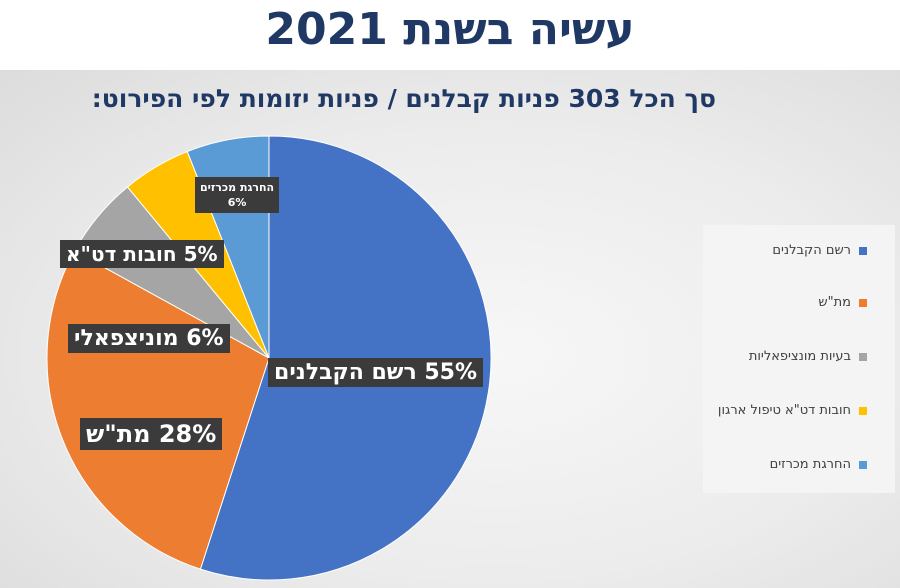  Describe the element at coordinates (810, 464) in the screenshot. I see `legend-label: החרגת מכרזים` at that location.